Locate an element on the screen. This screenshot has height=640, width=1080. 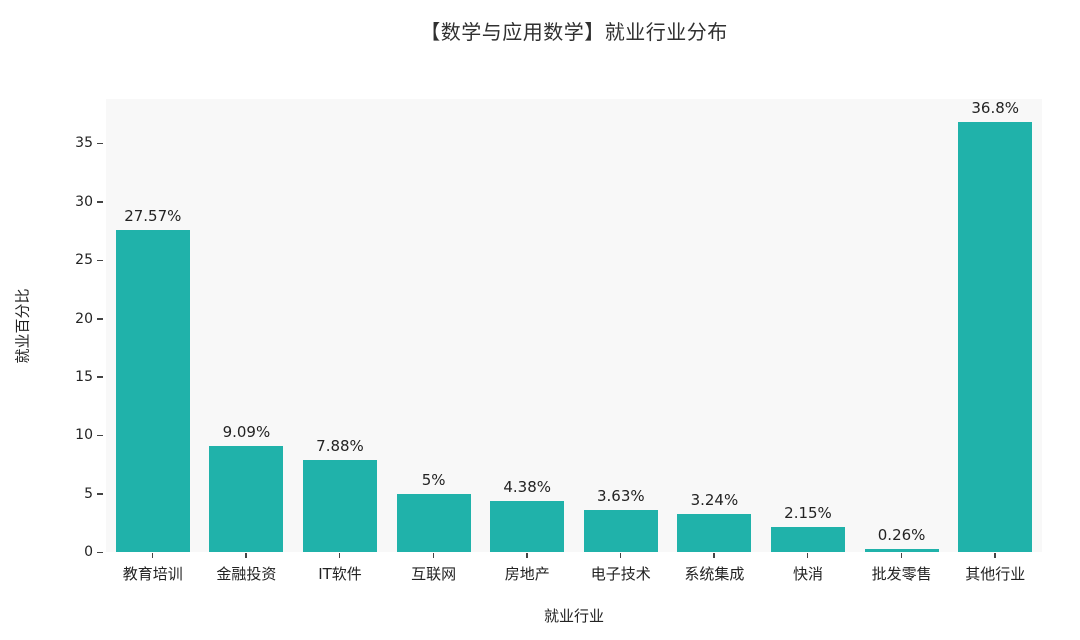
x-tick-label: 互联网 is located at coordinates (434, 574).